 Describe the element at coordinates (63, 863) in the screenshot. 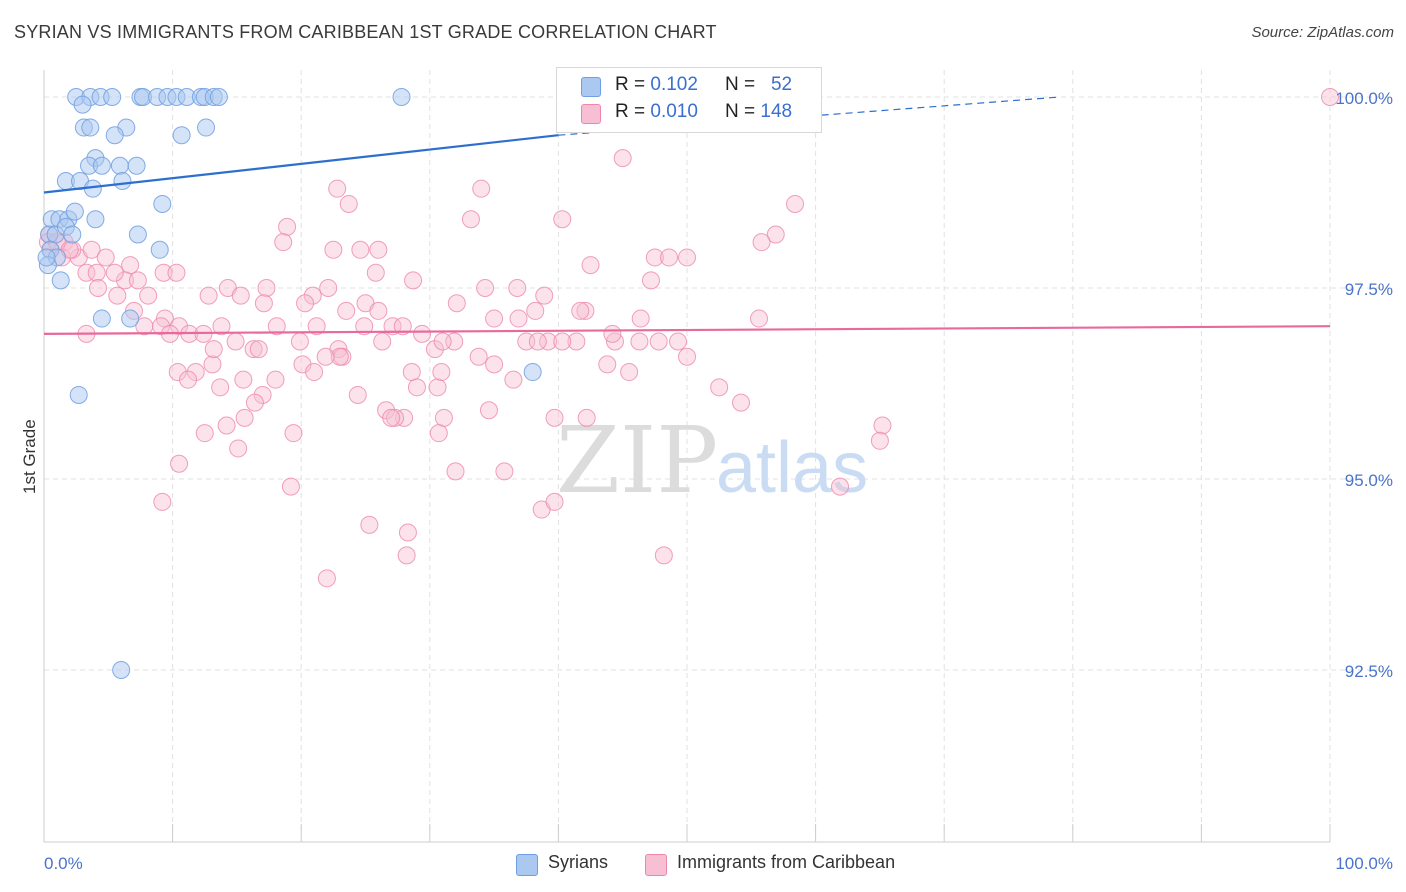

I see `x-tick-label-min: 0.0%` at that location.